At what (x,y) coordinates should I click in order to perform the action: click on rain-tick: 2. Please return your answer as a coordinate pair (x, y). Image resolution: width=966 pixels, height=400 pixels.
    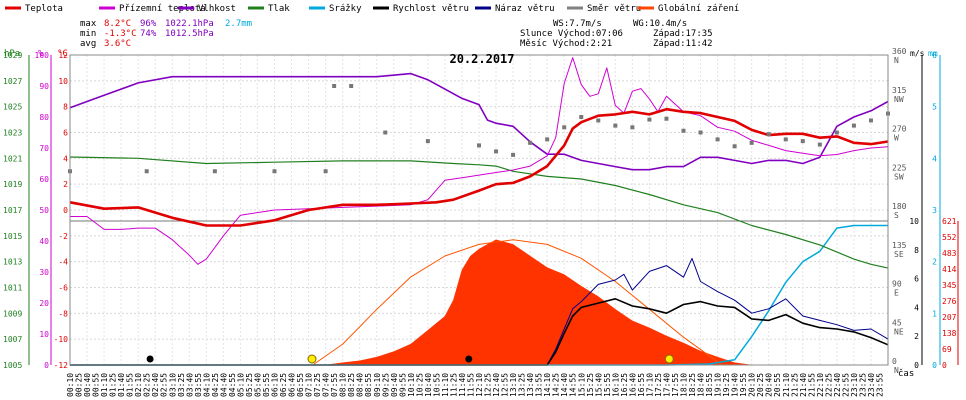
    Looking at the image, I should click on (934, 262).